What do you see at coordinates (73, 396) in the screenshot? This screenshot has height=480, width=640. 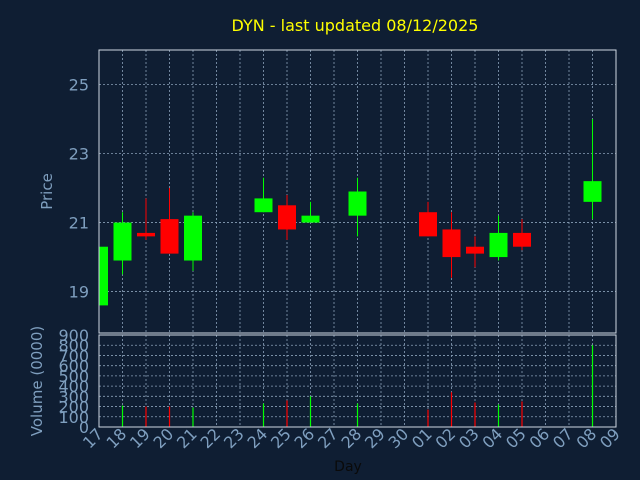 I see `volume-y-tick: 300` at bounding box center [73, 396].